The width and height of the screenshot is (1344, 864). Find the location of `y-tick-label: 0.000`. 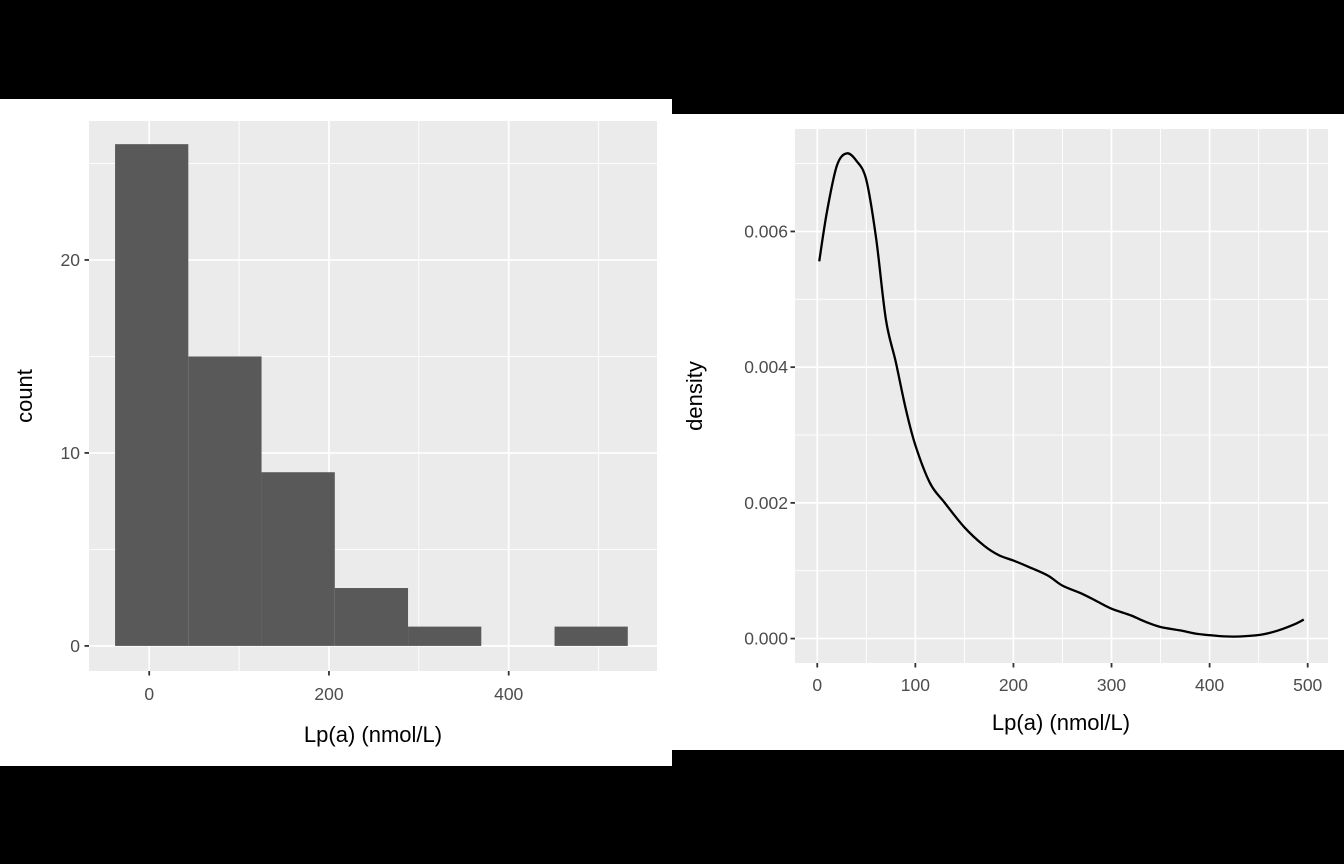

y-tick-label: 0.000 is located at coordinates (766, 639).